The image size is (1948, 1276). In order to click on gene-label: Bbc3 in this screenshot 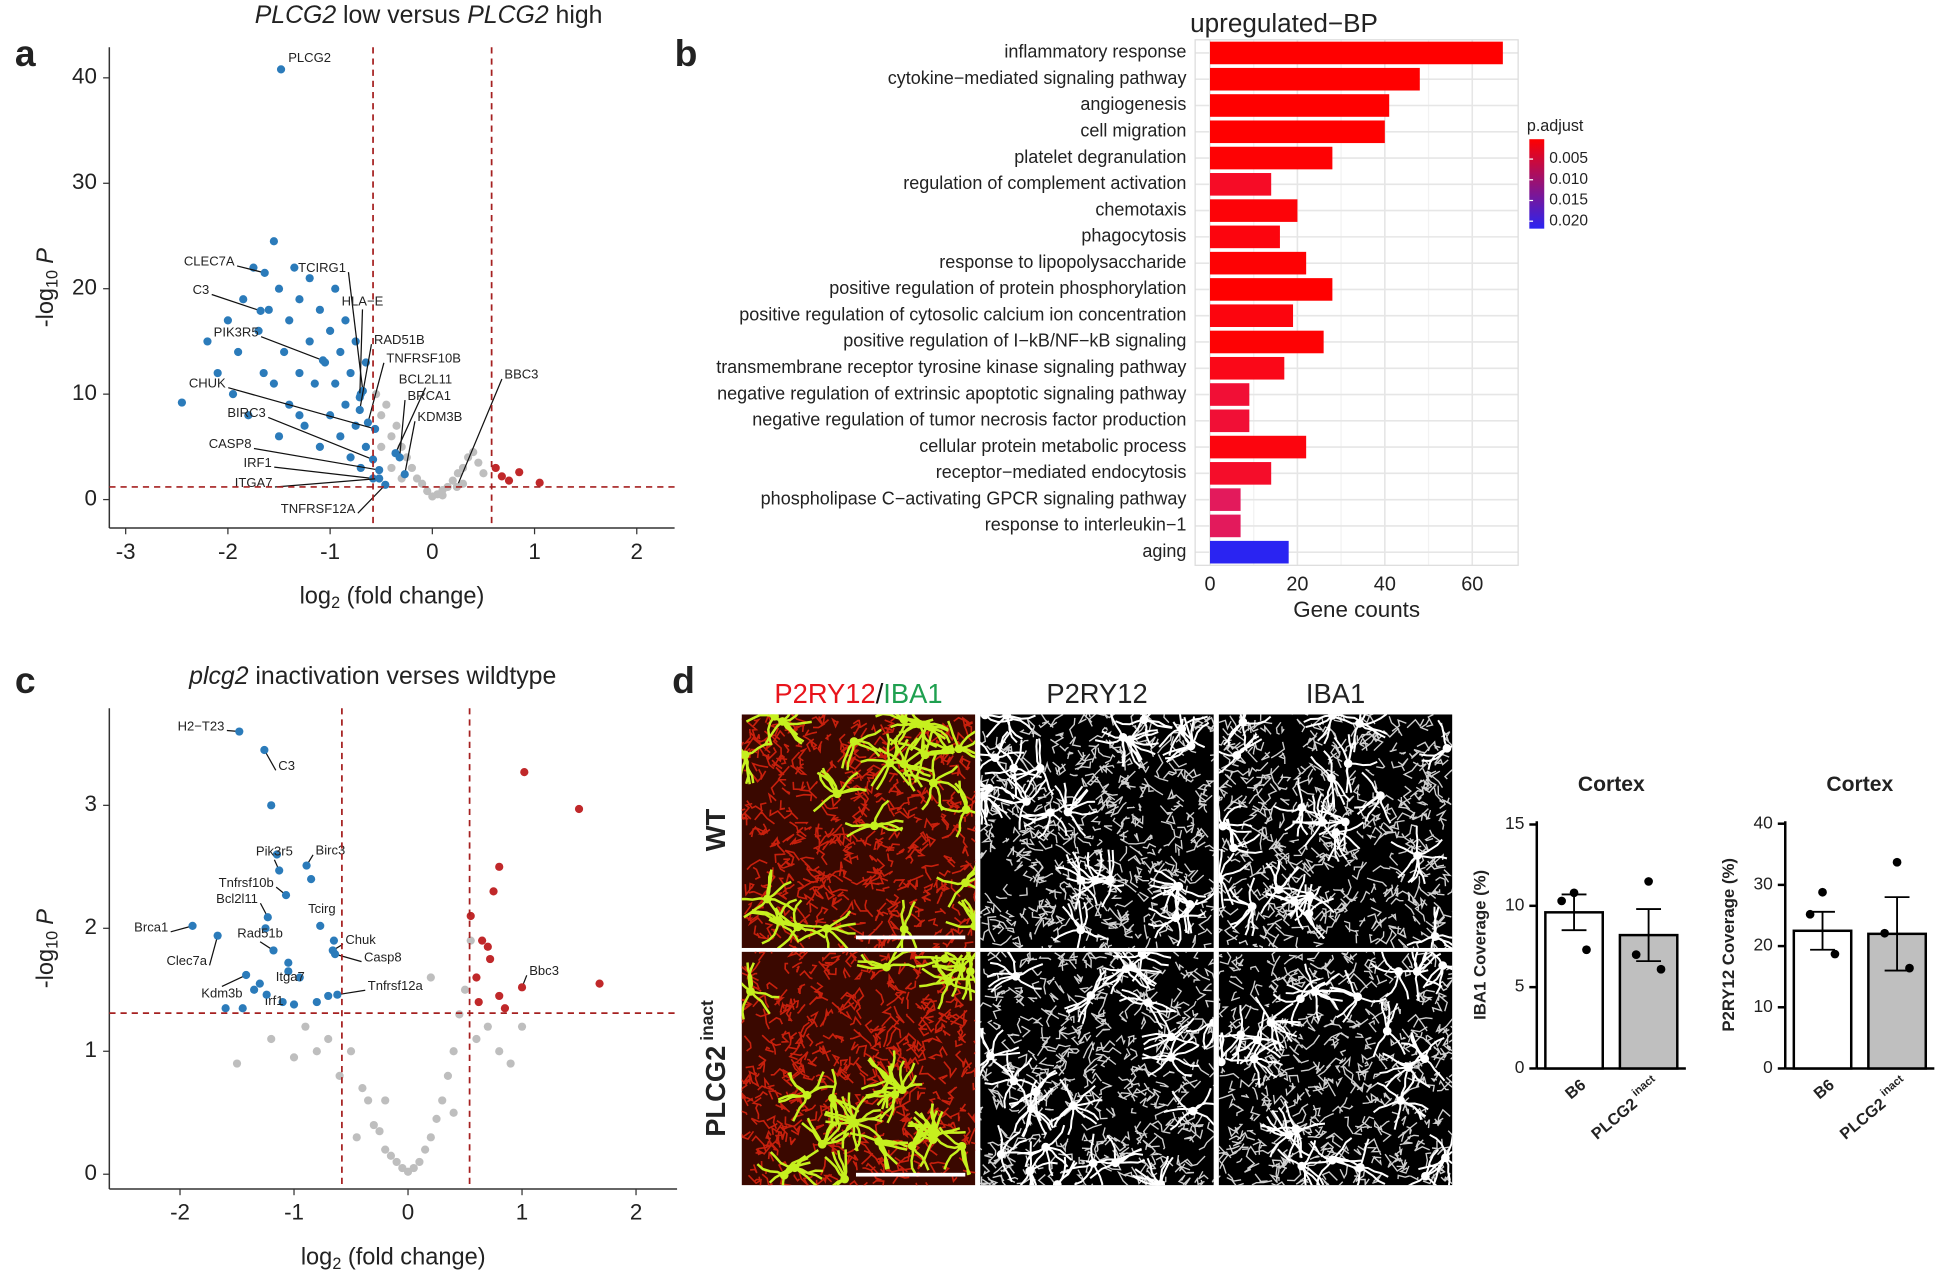, I will do `click(544, 970)`.